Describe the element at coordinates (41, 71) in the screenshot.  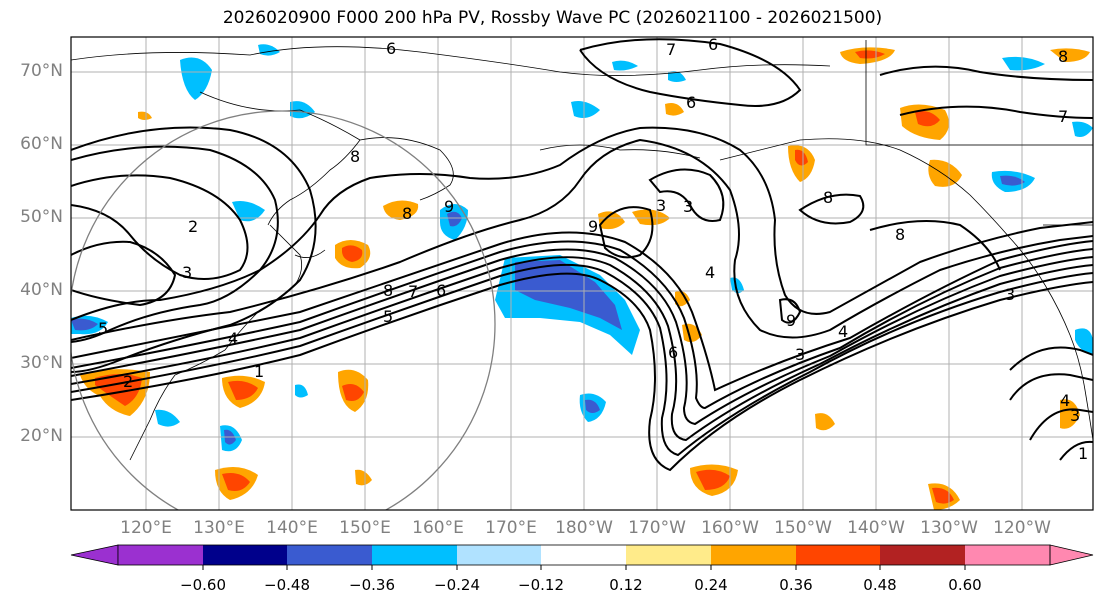
I see `lat-label: 70°N` at that location.